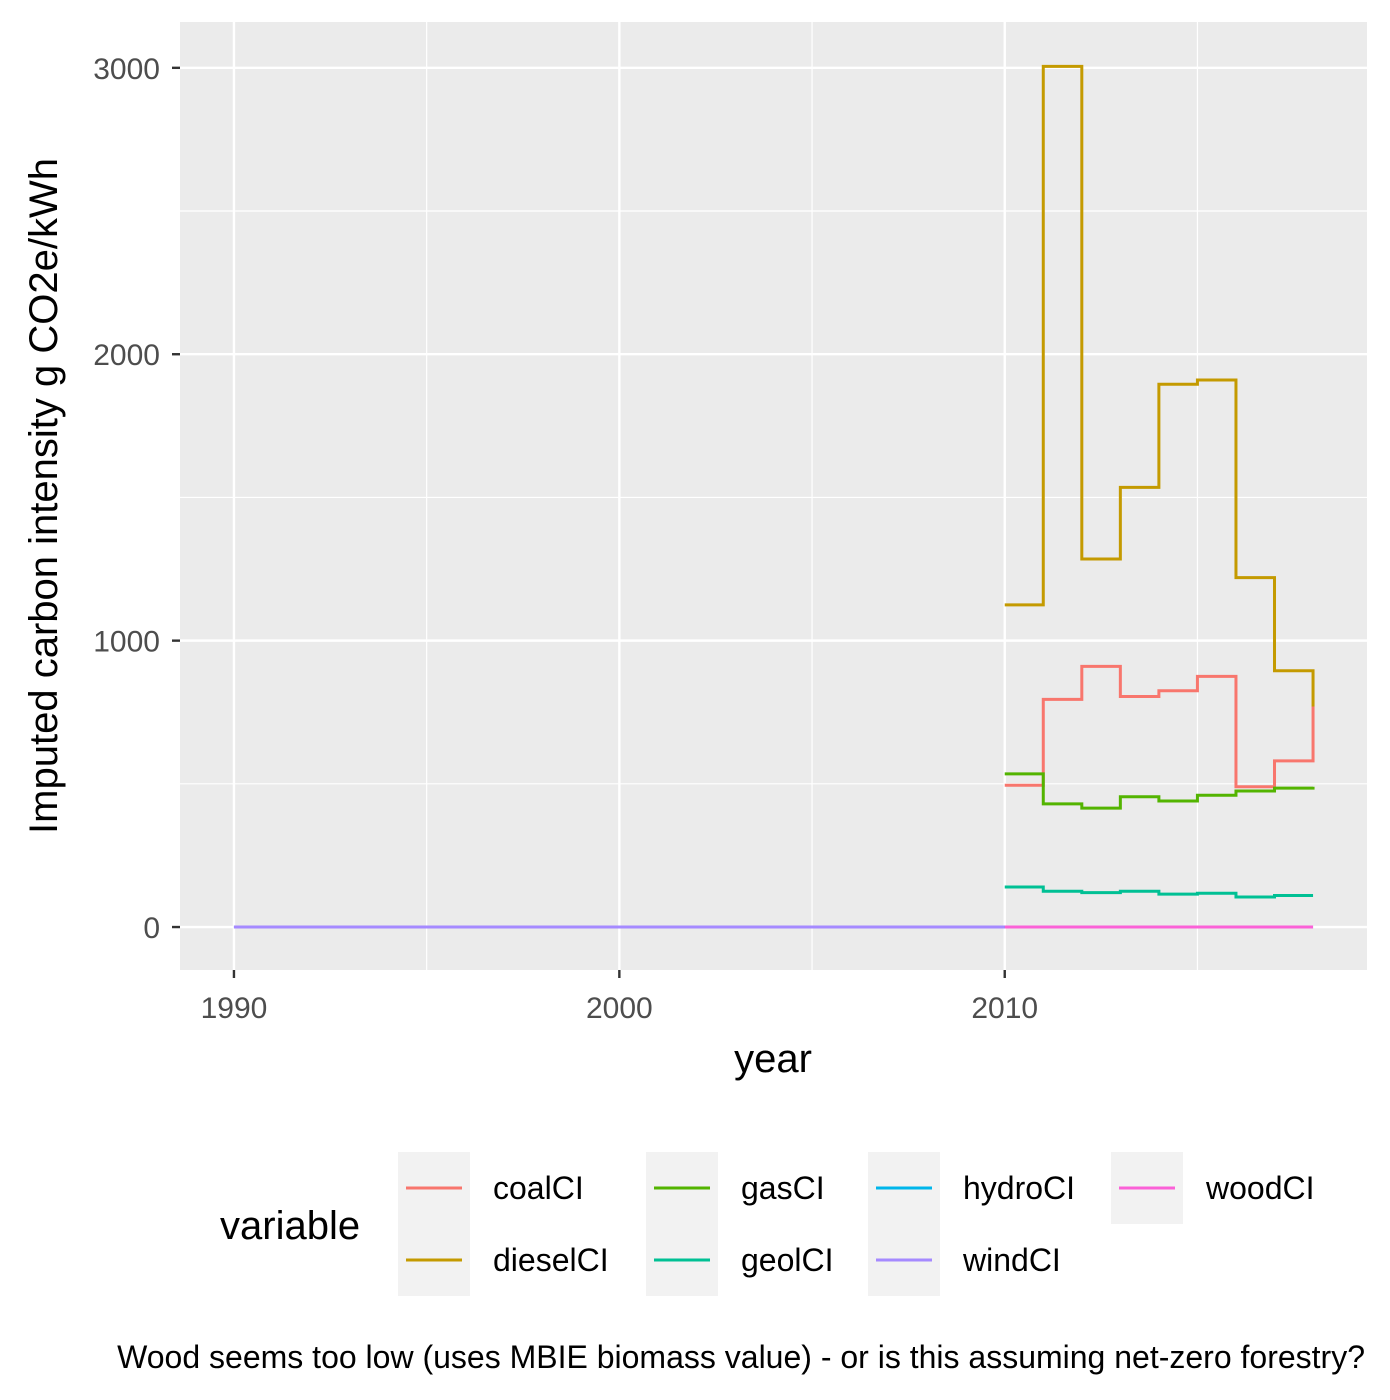 The width and height of the screenshot is (1390, 1400). I want to click on legend-label-windCI: windCI, so click(1011, 1260).